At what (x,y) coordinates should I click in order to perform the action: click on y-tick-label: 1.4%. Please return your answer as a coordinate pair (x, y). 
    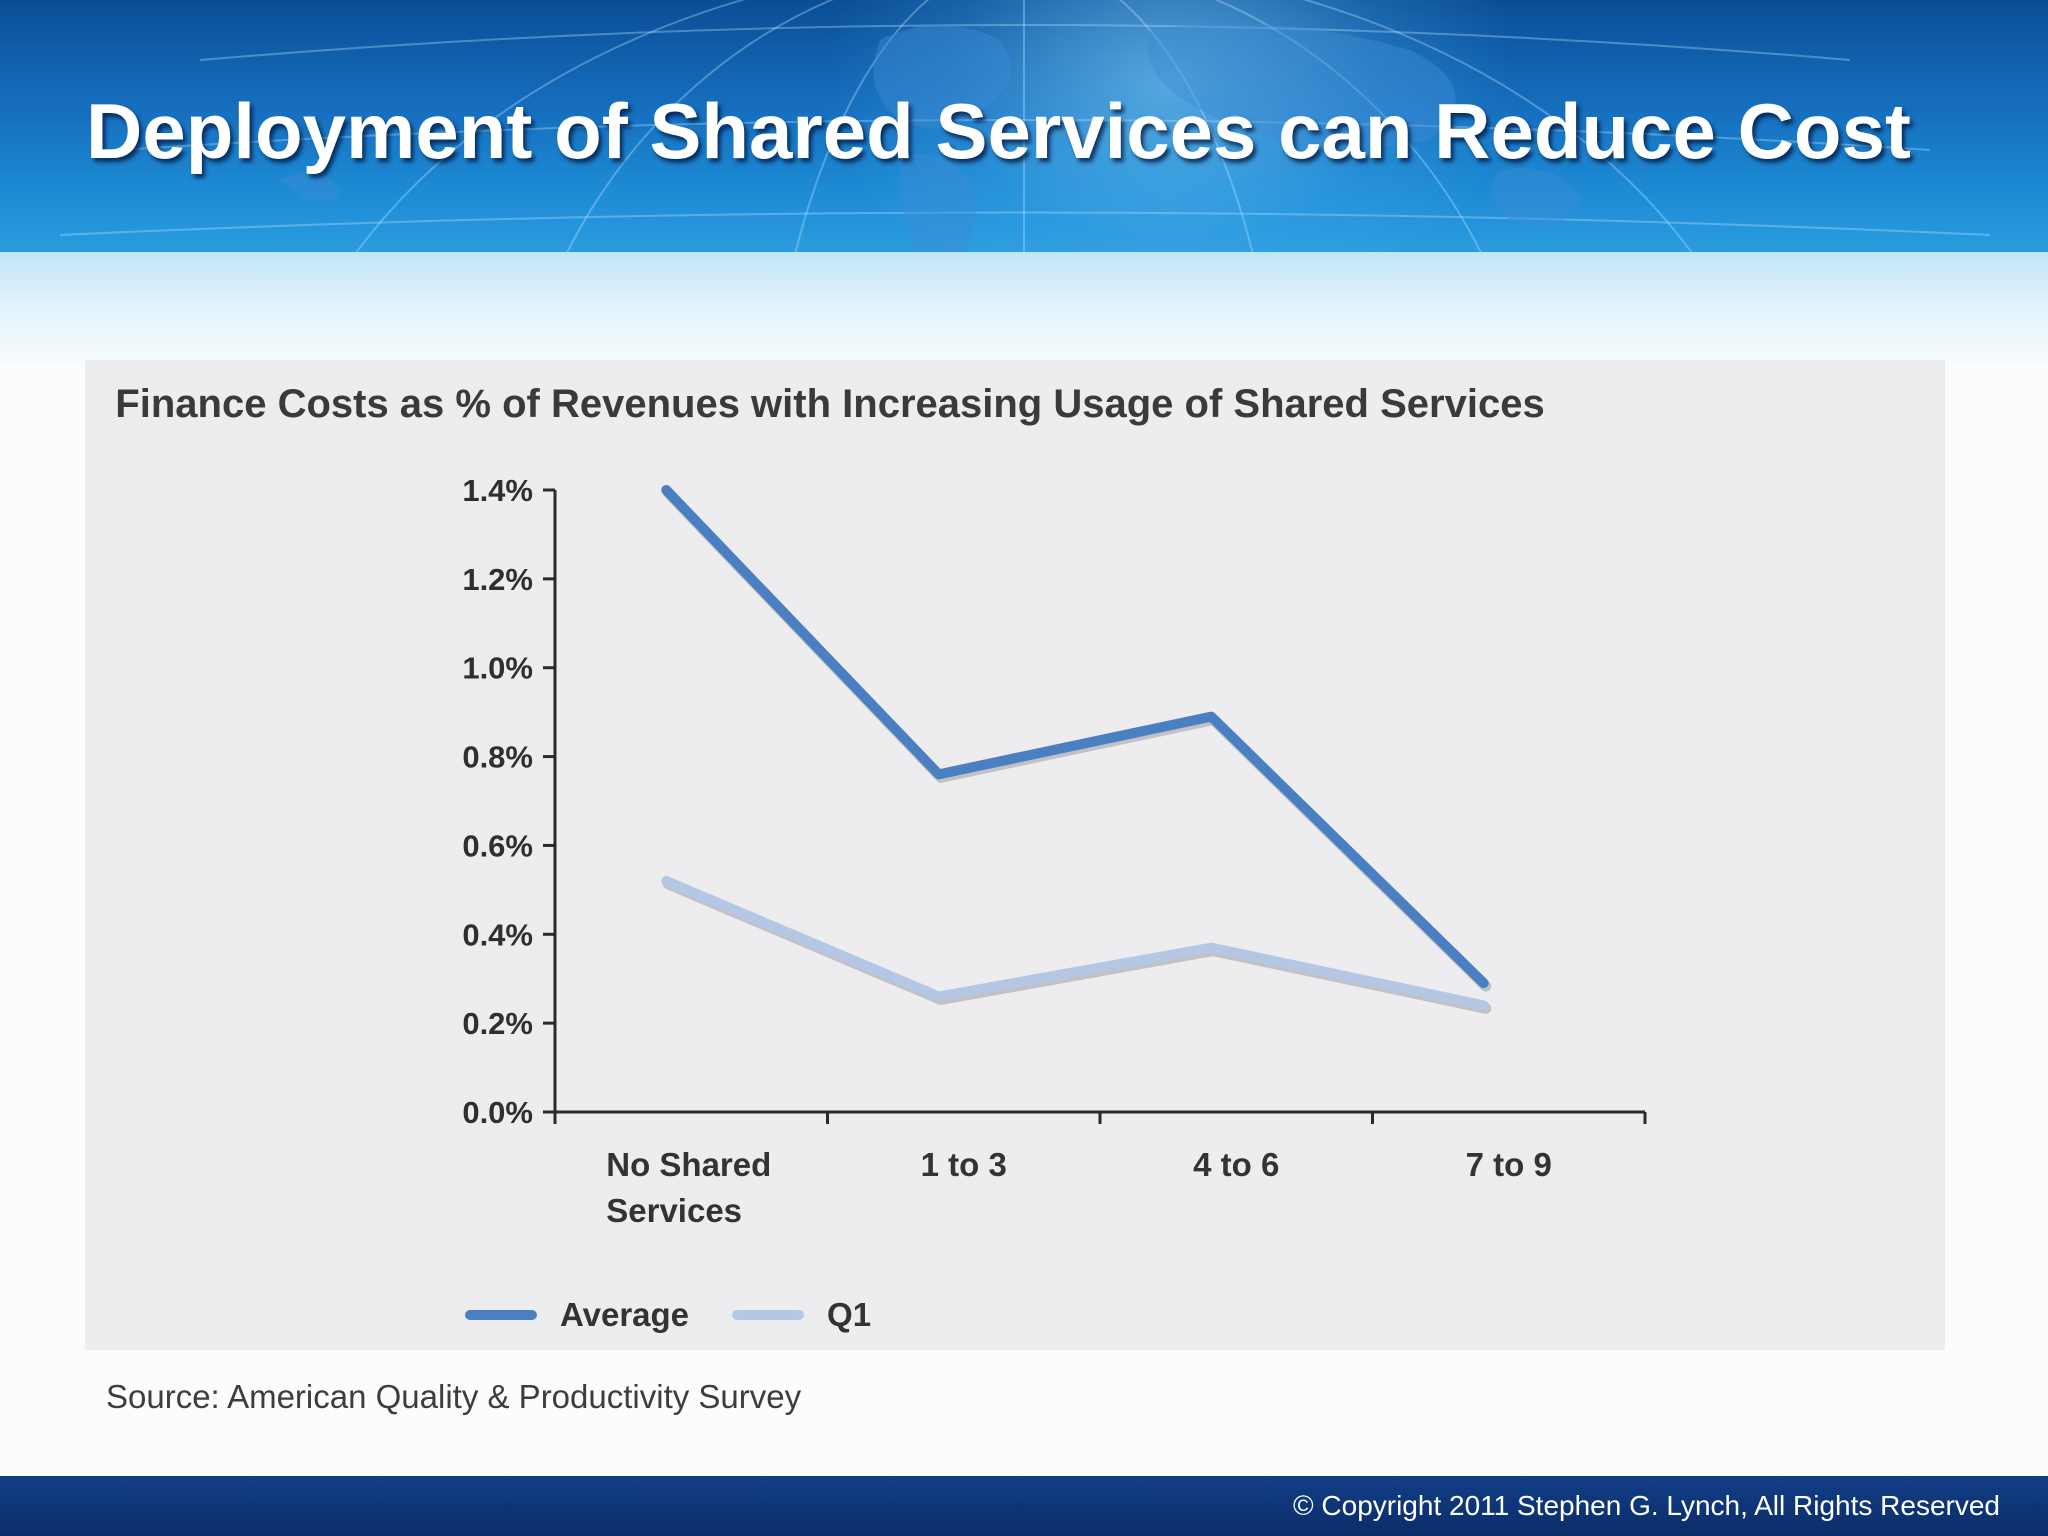
    Looking at the image, I should click on (497, 490).